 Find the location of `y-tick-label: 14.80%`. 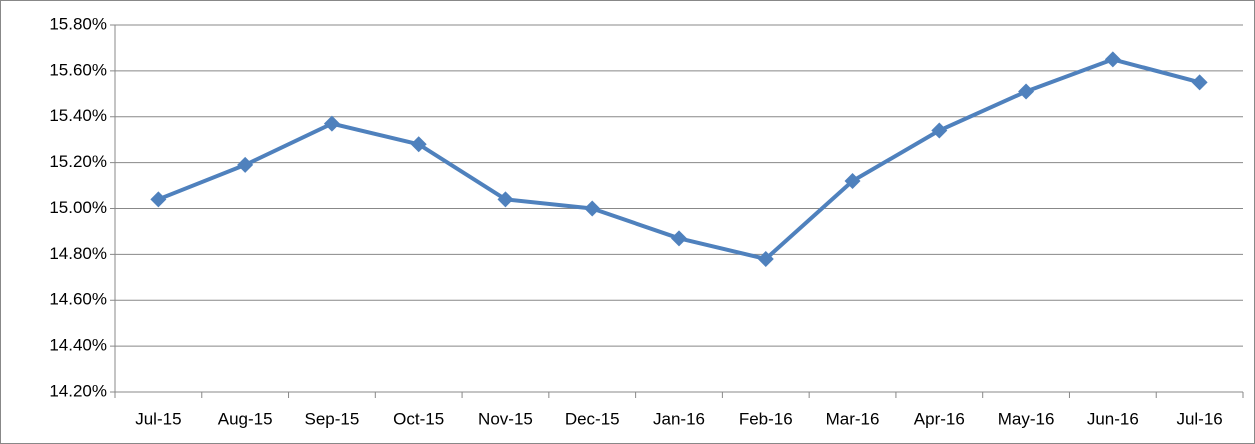

y-tick-label: 14.80% is located at coordinates (78, 253).